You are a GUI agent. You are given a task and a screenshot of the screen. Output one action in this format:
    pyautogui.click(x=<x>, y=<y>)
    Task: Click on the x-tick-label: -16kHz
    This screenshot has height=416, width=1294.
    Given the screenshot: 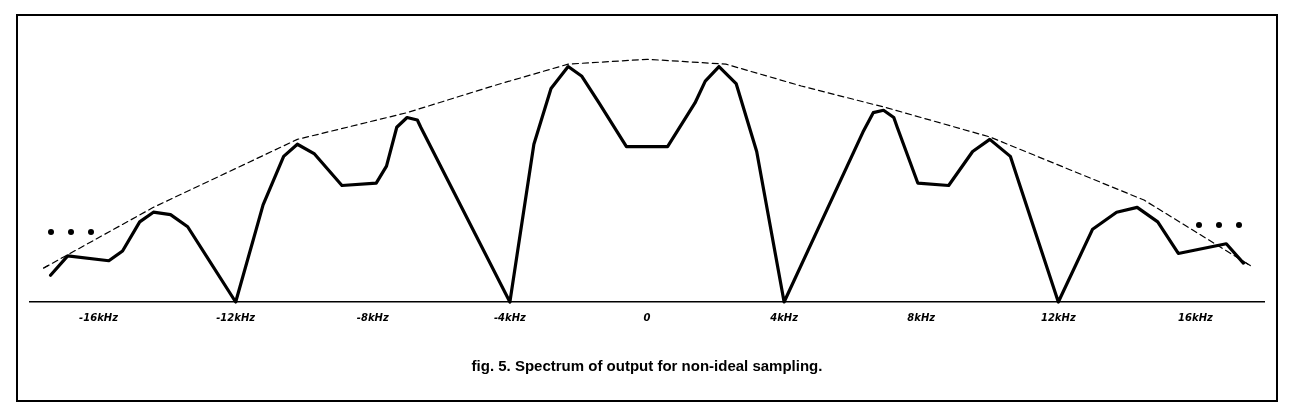 What is the action you would take?
    pyautogui.click(x=99, y=317)
    